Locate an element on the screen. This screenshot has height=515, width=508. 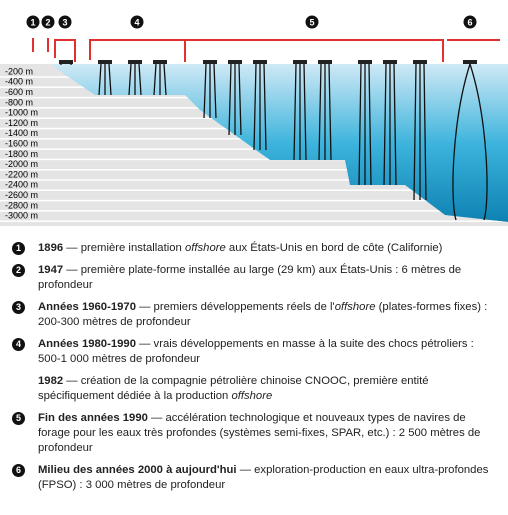
entry-text: Milieu des années 2000 à aujourd'hui is located at coordinates (137, 470).